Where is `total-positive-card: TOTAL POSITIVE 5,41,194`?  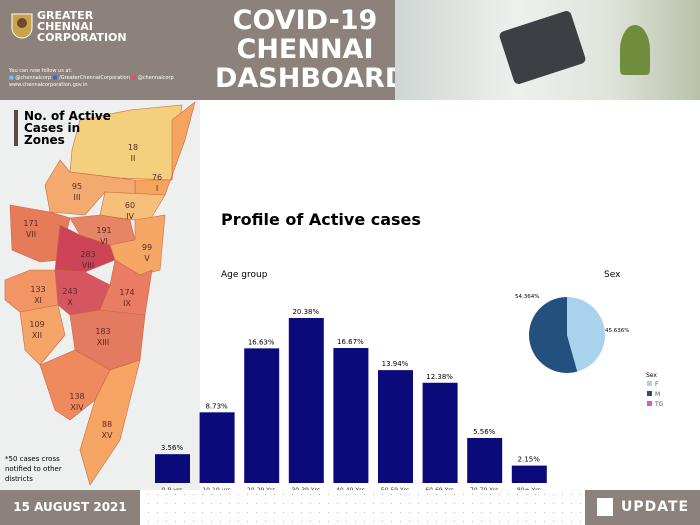
total-positive-card: TOTAL POSITIVE 5,41,194 is located at coordinates (271, 141).